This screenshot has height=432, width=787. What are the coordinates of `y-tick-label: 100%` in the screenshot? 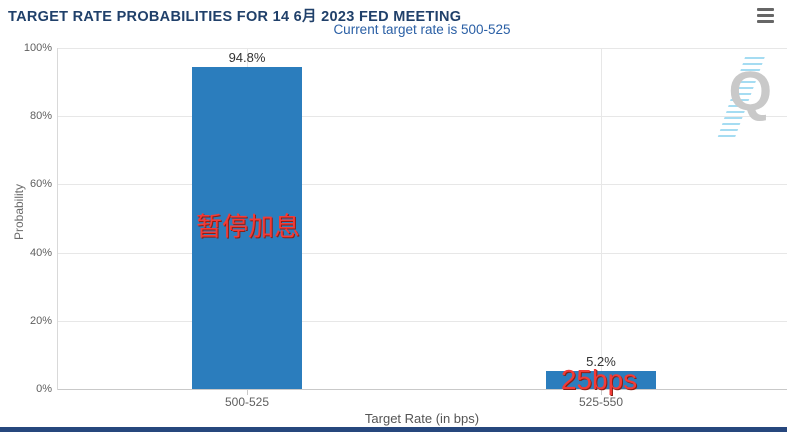 It's located at (37, 48).